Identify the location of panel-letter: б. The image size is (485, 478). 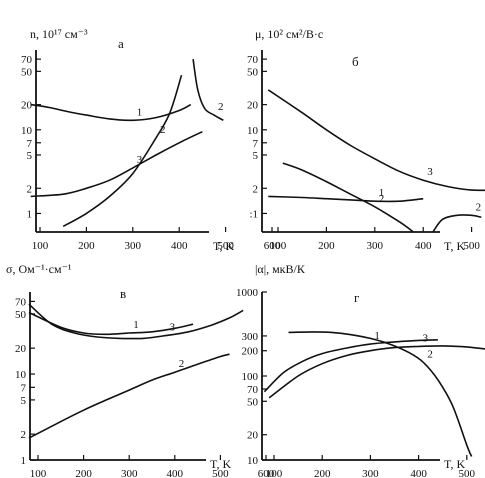
(355, 61).